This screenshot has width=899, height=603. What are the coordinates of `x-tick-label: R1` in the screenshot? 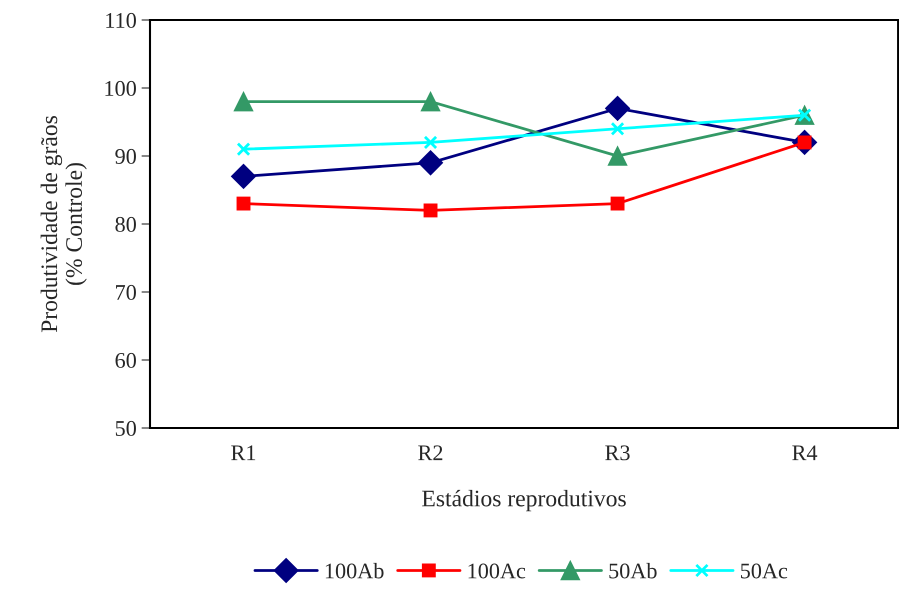 It's located at (243, 452).